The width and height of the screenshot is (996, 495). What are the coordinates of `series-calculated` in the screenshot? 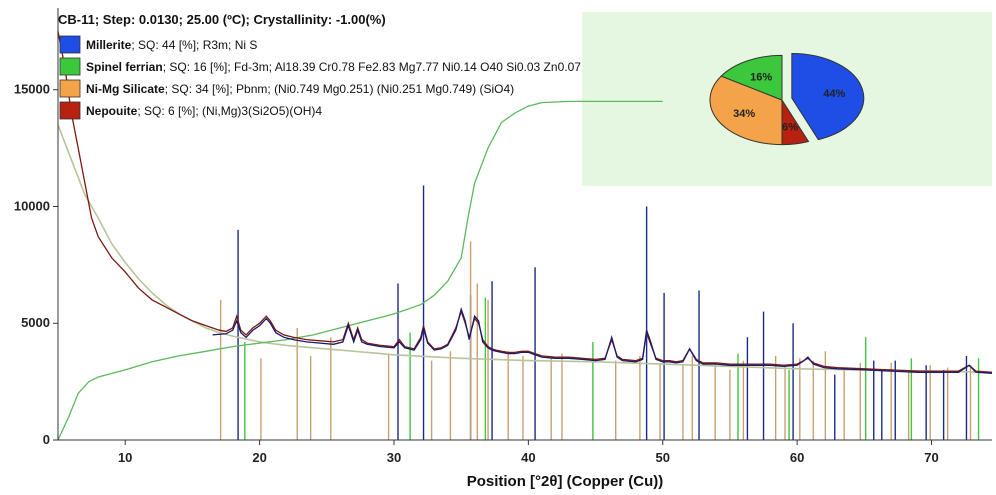 It's located at (602, 340).